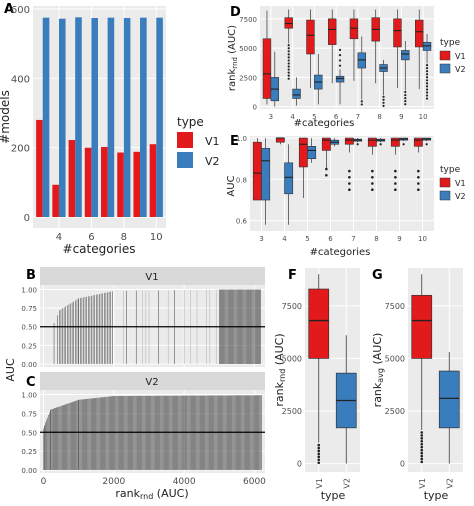 This screenshot has height=506, width=474. What do you see at coordinates (91, 237) in the screenshot?
I see `panel-a-x-tick-label: 6` at bounding box center [91, 237].